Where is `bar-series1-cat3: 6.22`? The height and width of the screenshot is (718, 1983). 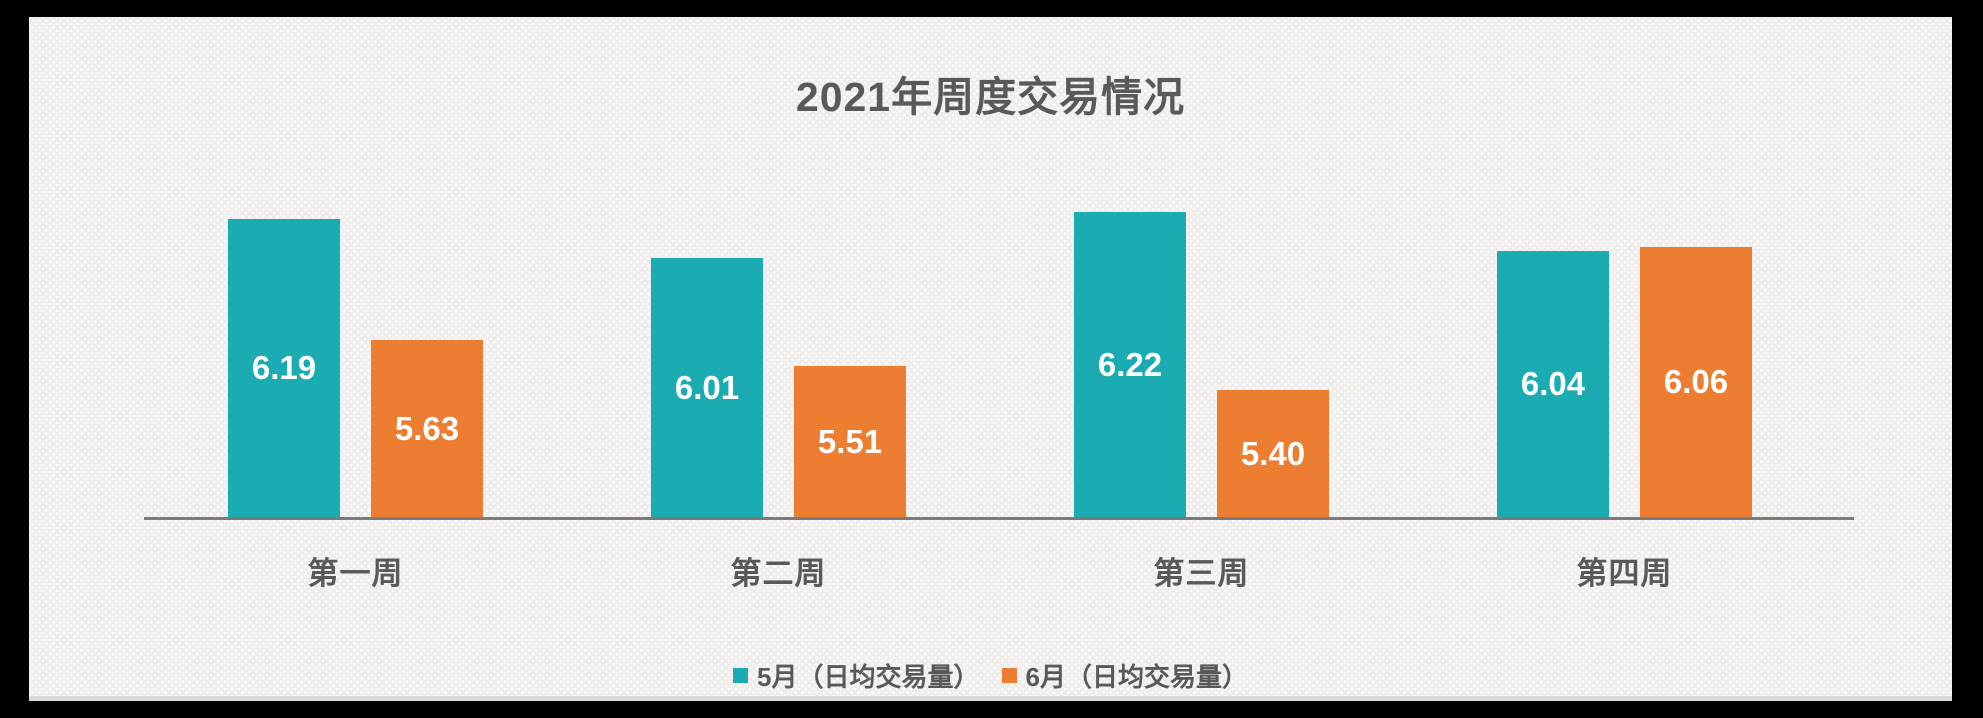 bar-series1-cat3: 6.22 is located at coordinates (1130, 364).